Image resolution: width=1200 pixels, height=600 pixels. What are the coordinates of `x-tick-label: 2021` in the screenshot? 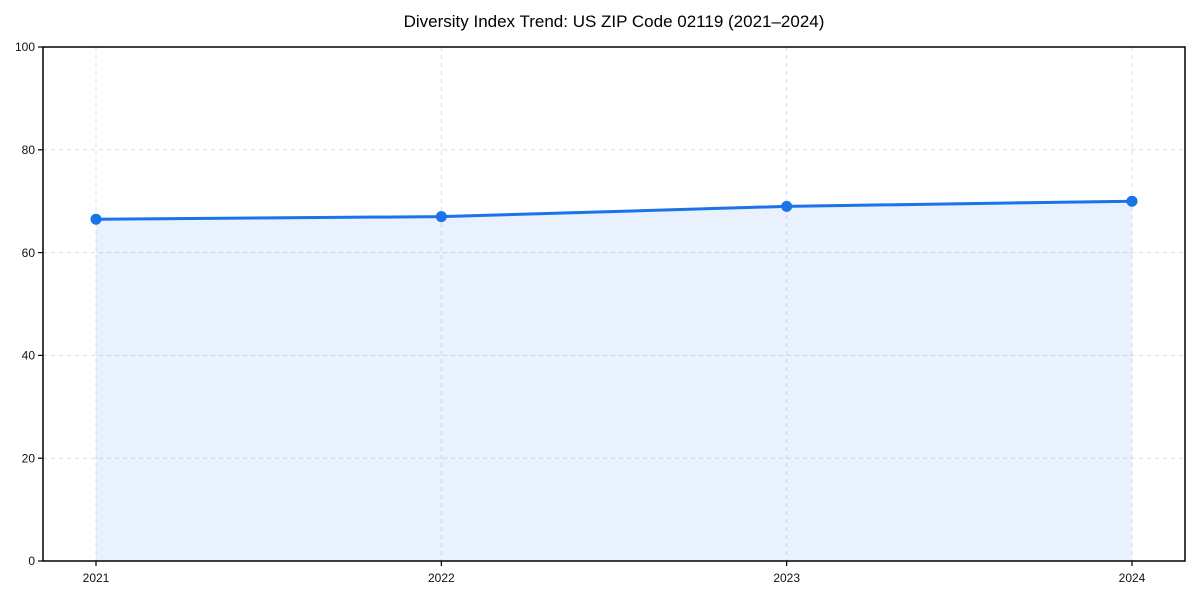 It's located at (96, 578).